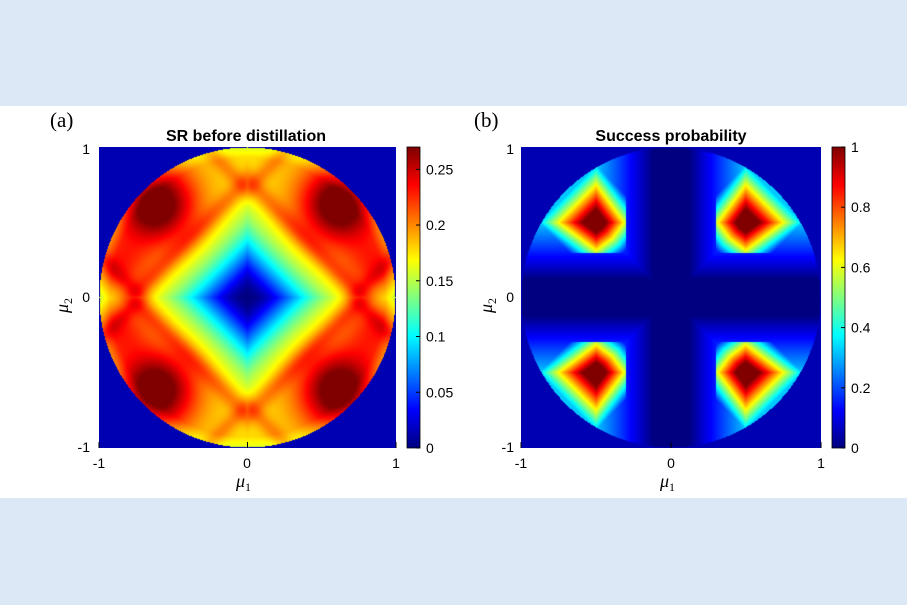 The width and height of the screenshot is (907, 605). I want to click on y-tick-label-b-1: 0, so click(510, 297).